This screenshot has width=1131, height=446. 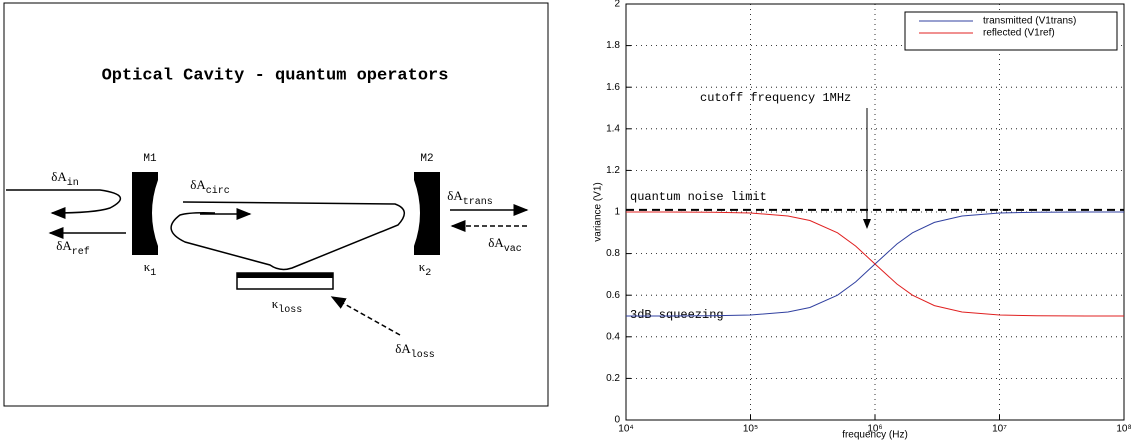 I want to click on legend-box, so click(x=1011, y=31).